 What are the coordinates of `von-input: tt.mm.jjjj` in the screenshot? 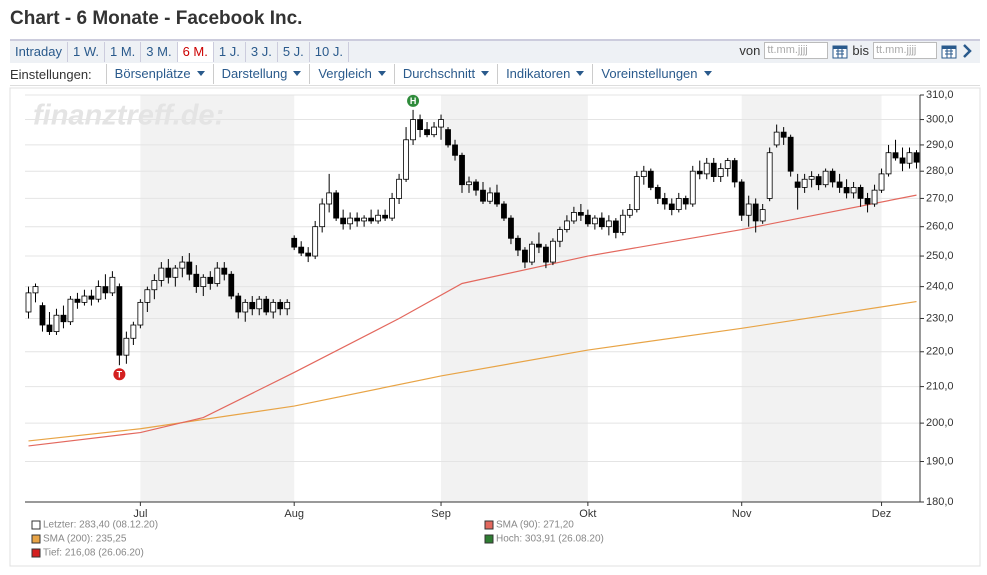 It's located at (796, 50).